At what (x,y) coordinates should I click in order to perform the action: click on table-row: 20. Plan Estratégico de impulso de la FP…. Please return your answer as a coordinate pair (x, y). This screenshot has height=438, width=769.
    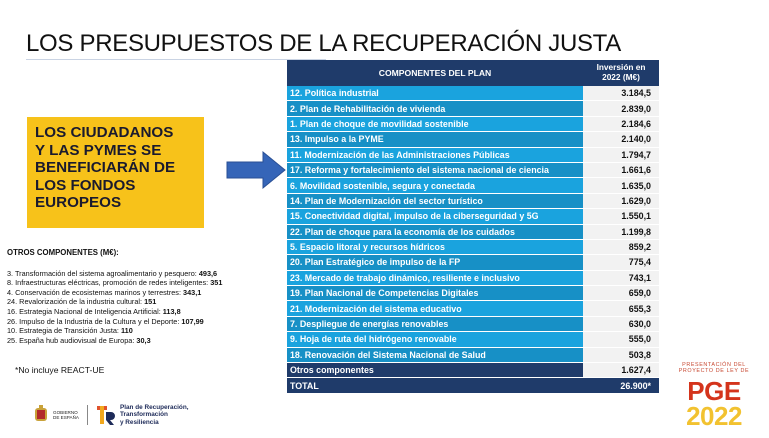
    Looking at the image, I should click on (473, 262).